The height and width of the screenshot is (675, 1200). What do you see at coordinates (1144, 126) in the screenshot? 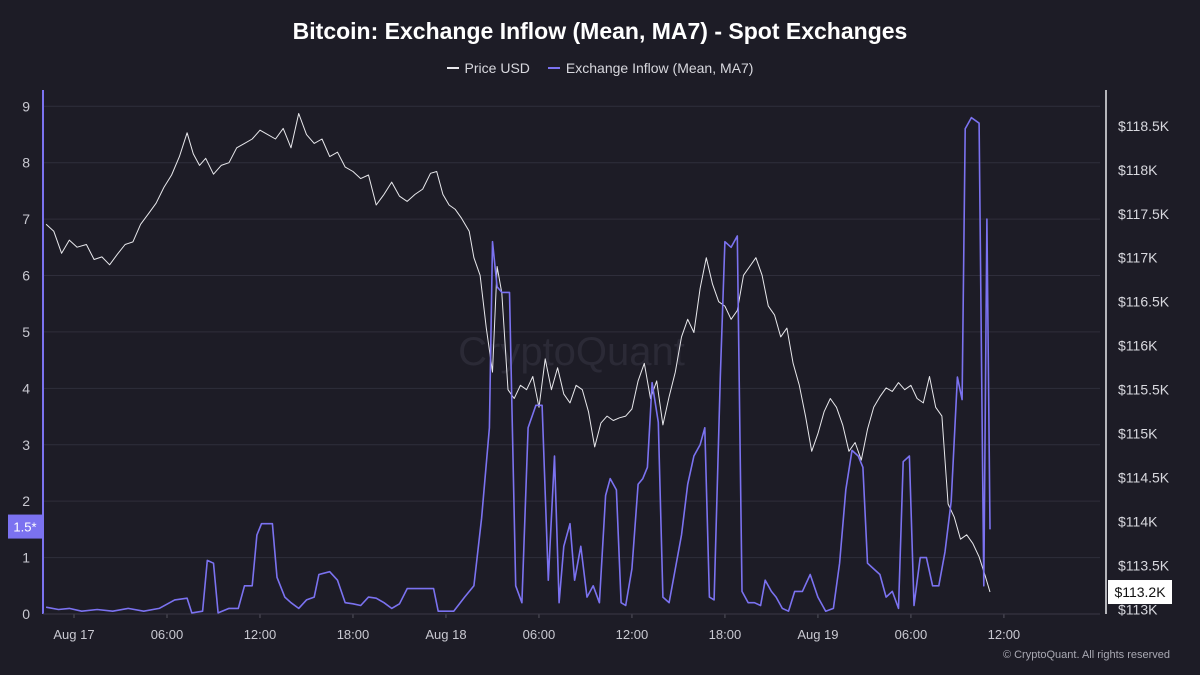
I see `right-axis-tick-label: $118.5K` at bounding box center [1144, 126].